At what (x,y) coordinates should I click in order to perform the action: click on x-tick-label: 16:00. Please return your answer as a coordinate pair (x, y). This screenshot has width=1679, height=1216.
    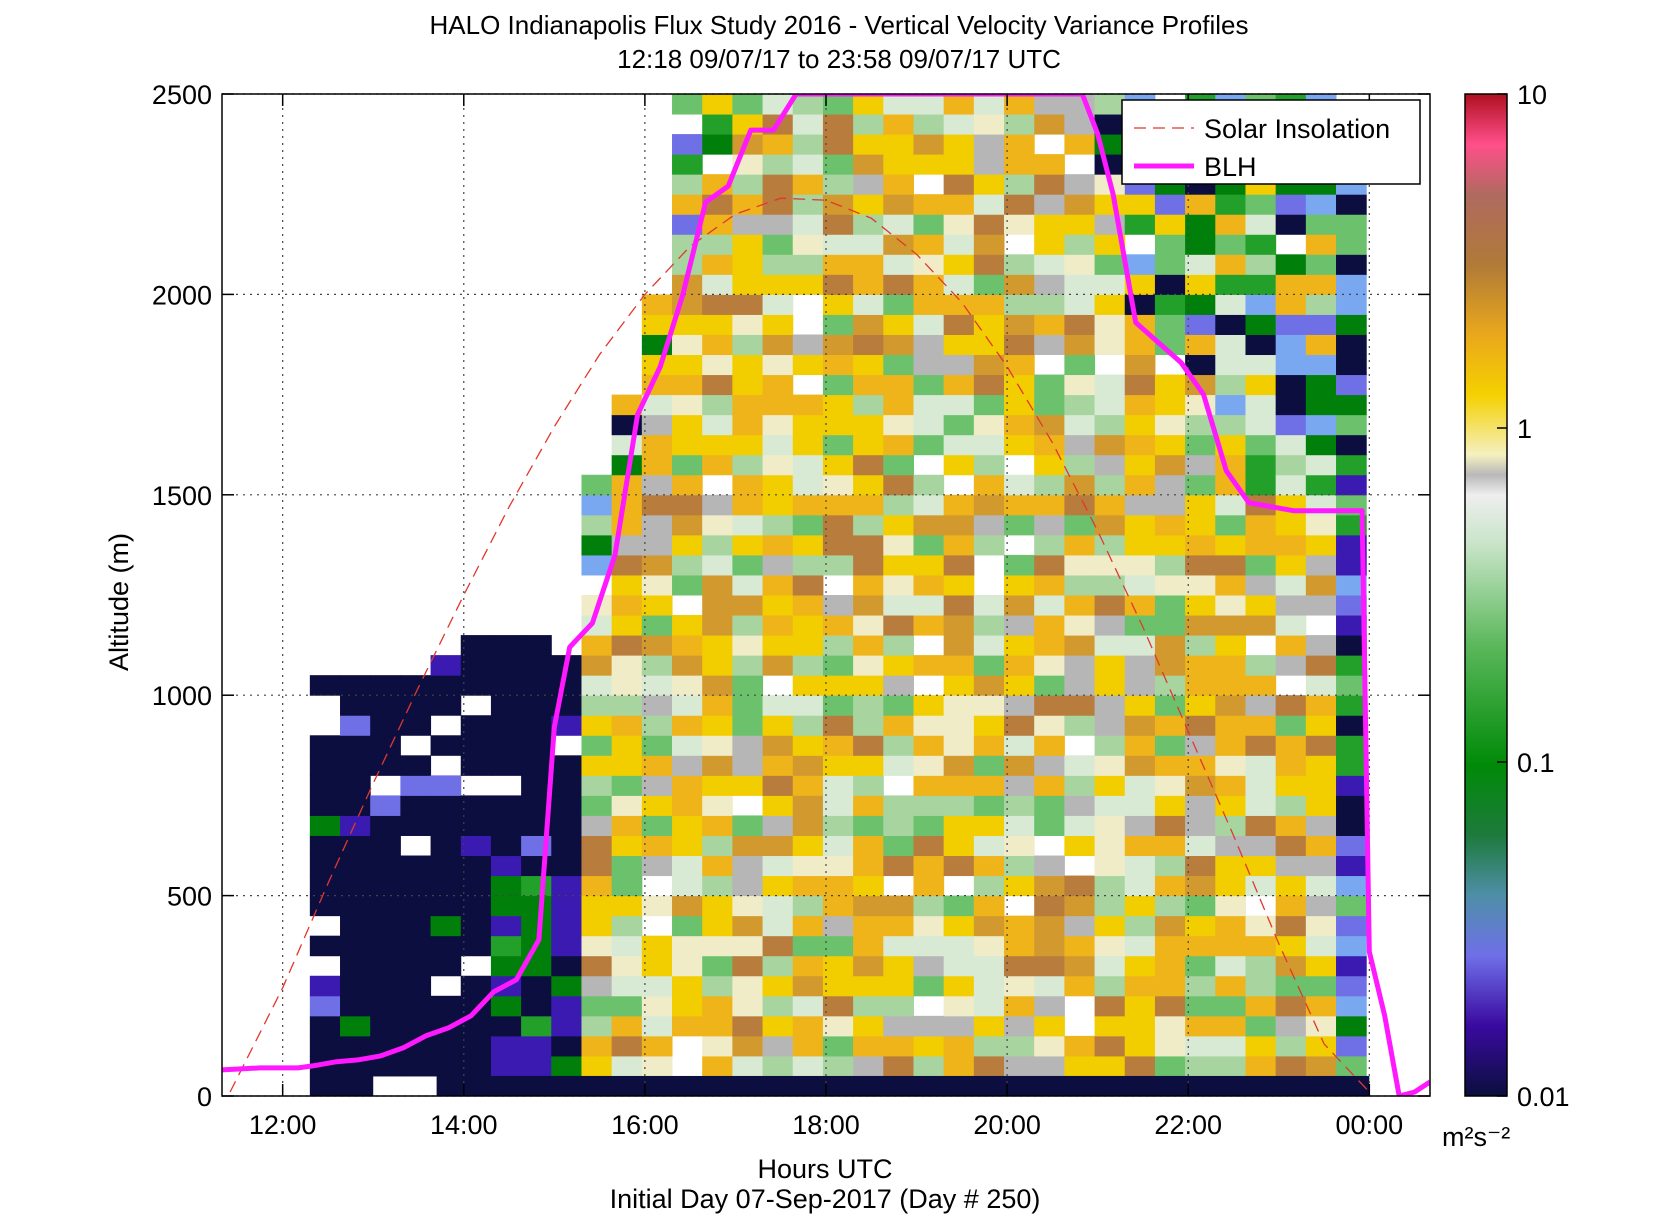
    Looking at the image, I should click on (645, 1125).